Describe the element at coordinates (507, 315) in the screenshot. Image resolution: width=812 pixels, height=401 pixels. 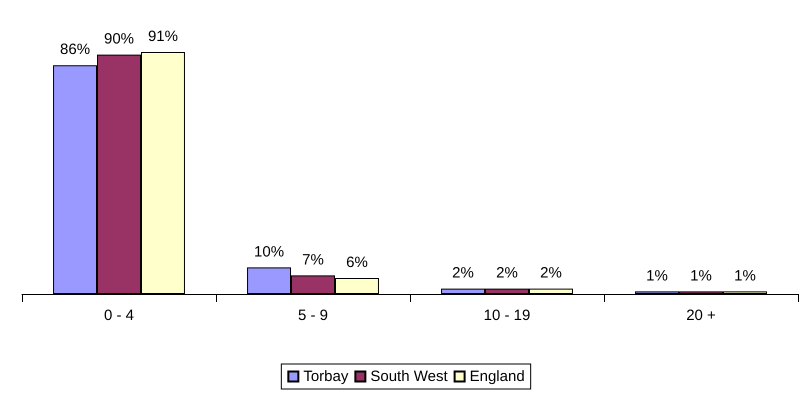
I see `x-tick-label: 10 - 19` at that location.